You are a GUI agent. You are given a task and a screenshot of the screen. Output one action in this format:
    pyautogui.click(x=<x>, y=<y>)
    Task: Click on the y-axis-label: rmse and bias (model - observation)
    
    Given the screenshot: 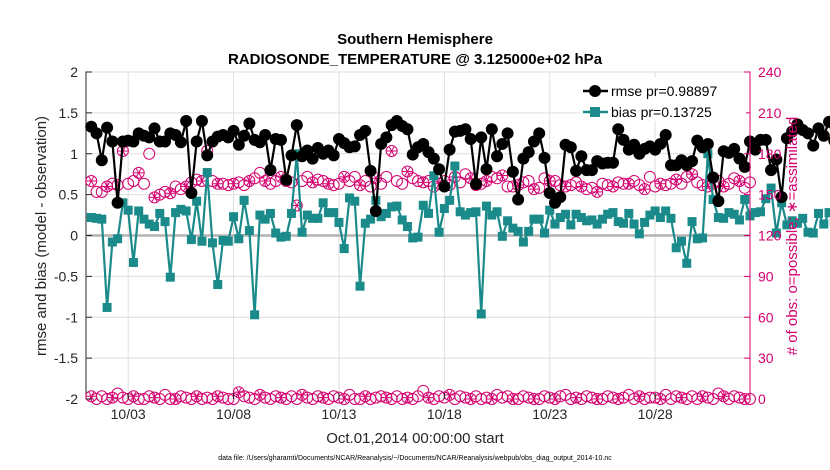 What is the action you would take?
    pyautogui.click(x=41, y=236)
    